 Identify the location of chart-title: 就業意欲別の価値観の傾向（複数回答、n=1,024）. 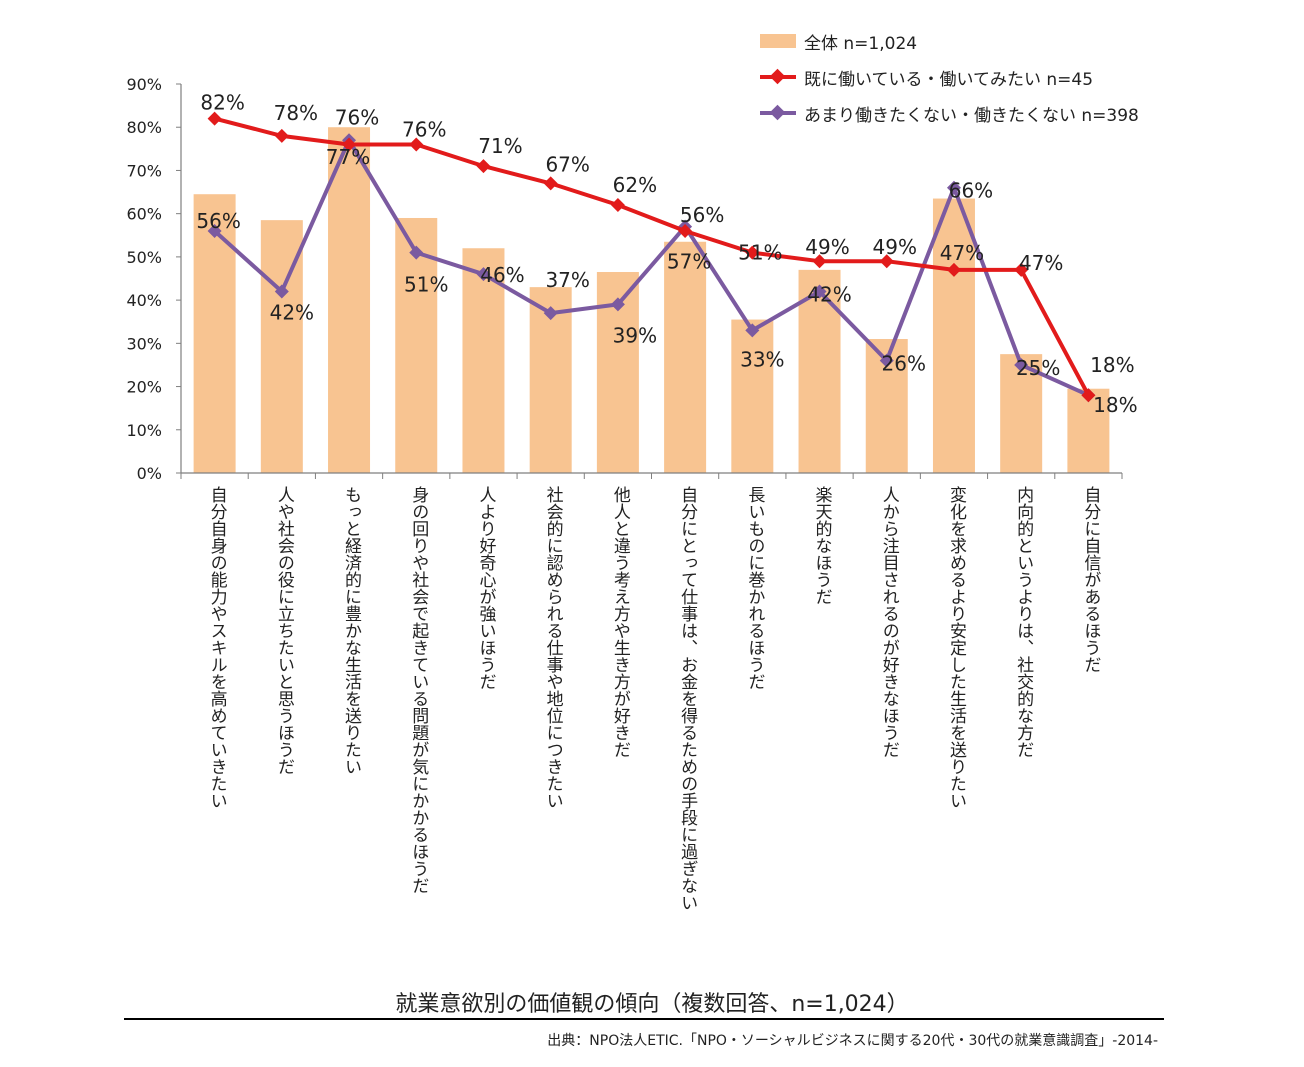
(652, 1004).